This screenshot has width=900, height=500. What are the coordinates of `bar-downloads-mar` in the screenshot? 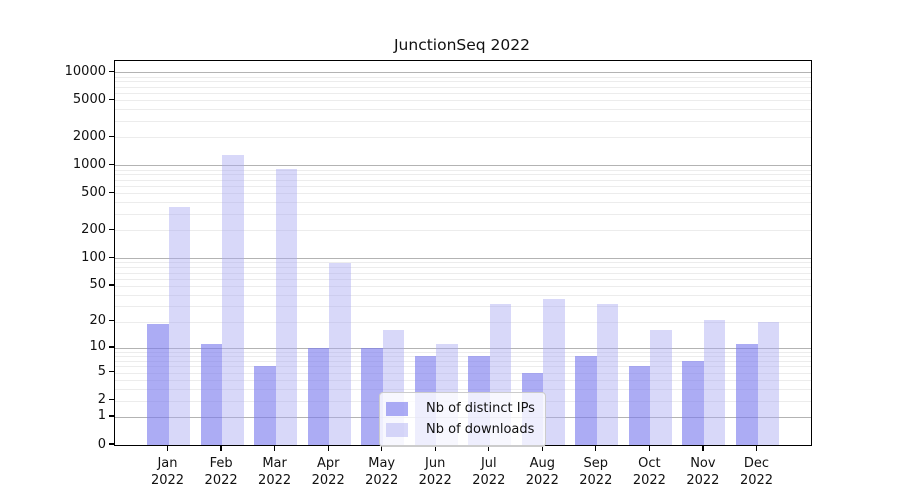 It's located at (286, 307).